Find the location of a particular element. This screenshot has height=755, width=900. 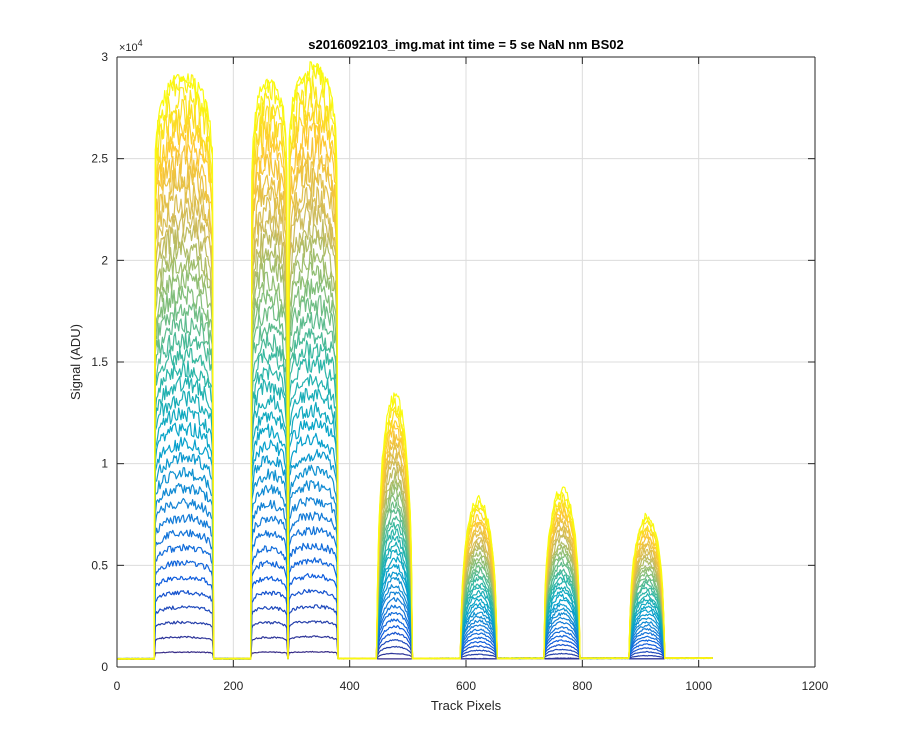

x-axis-label: Track Pixels is located at coordinates (466, 705).